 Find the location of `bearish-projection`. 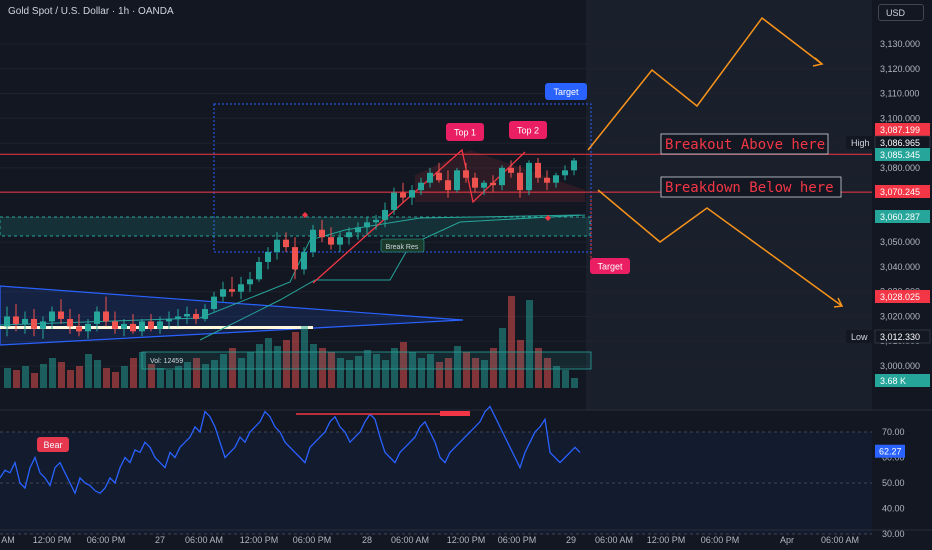

bearish-projection is located at coordinates (720, 248).